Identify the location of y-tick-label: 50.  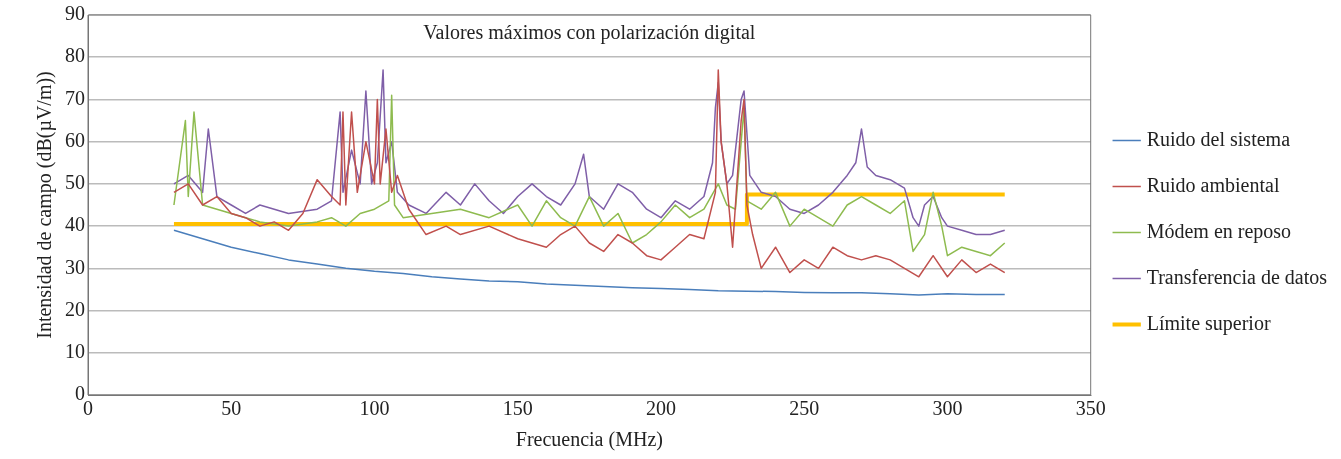
(75, 182).